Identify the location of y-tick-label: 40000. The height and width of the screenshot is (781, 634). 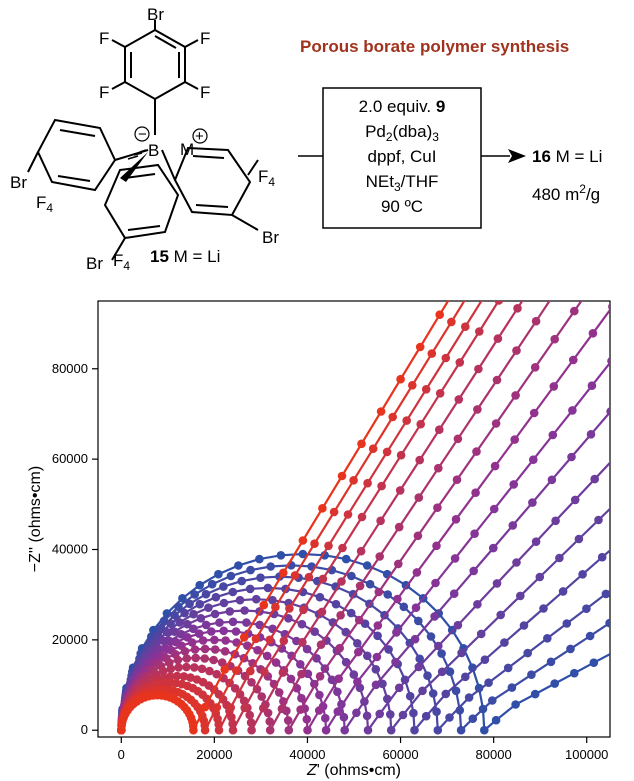
(70, 548).